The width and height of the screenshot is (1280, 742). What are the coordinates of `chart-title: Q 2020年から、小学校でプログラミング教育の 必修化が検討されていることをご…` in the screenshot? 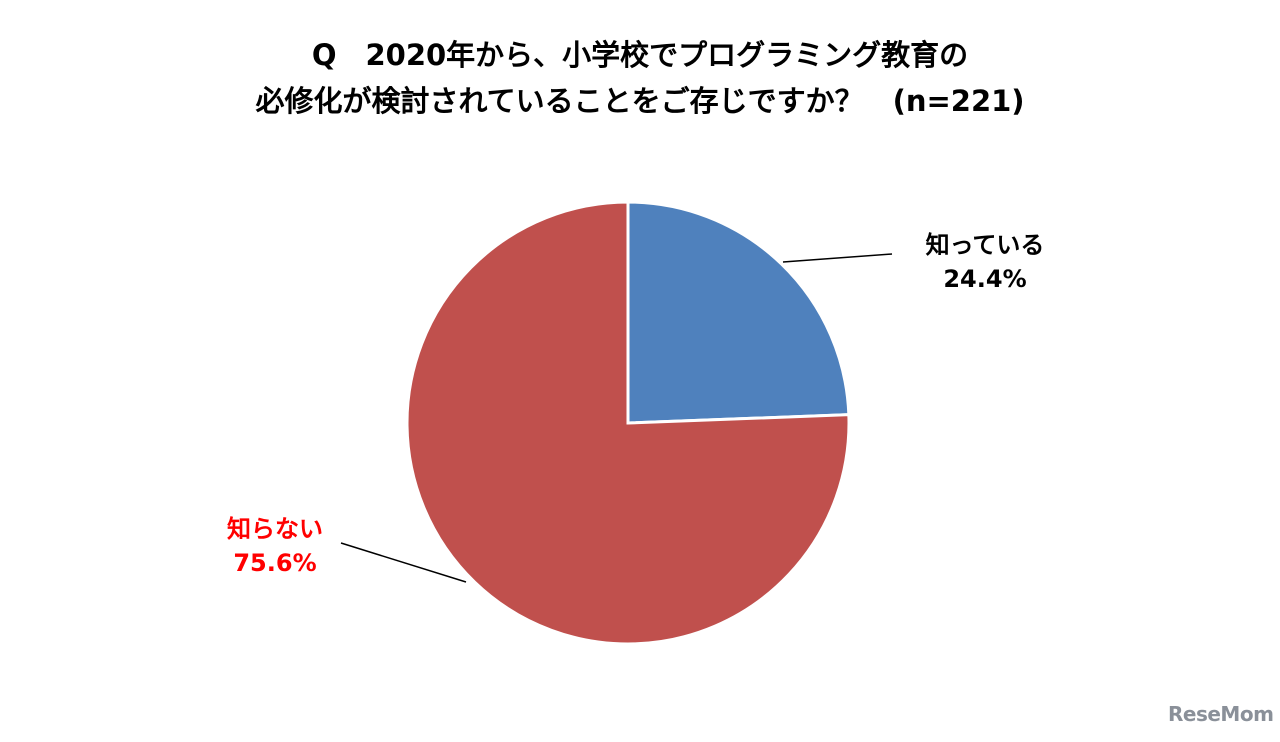 It's located at (640, 78).